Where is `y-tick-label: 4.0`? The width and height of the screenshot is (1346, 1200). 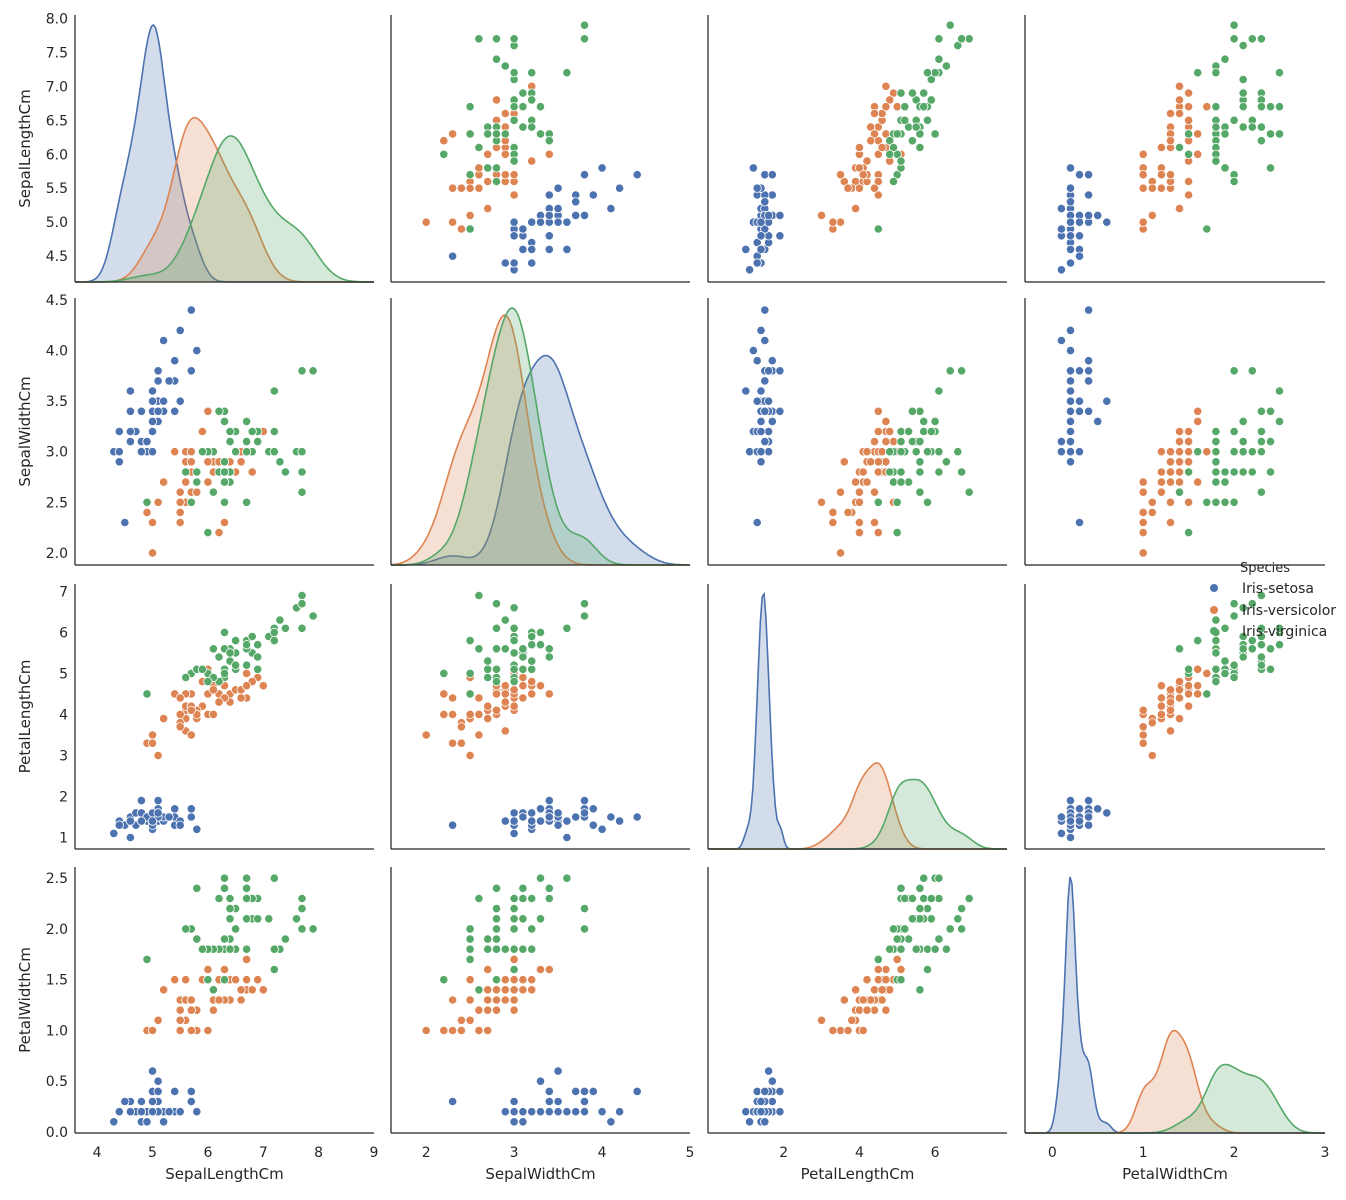
y-tick-label: 4.0 is located at coordinates (57, 352).